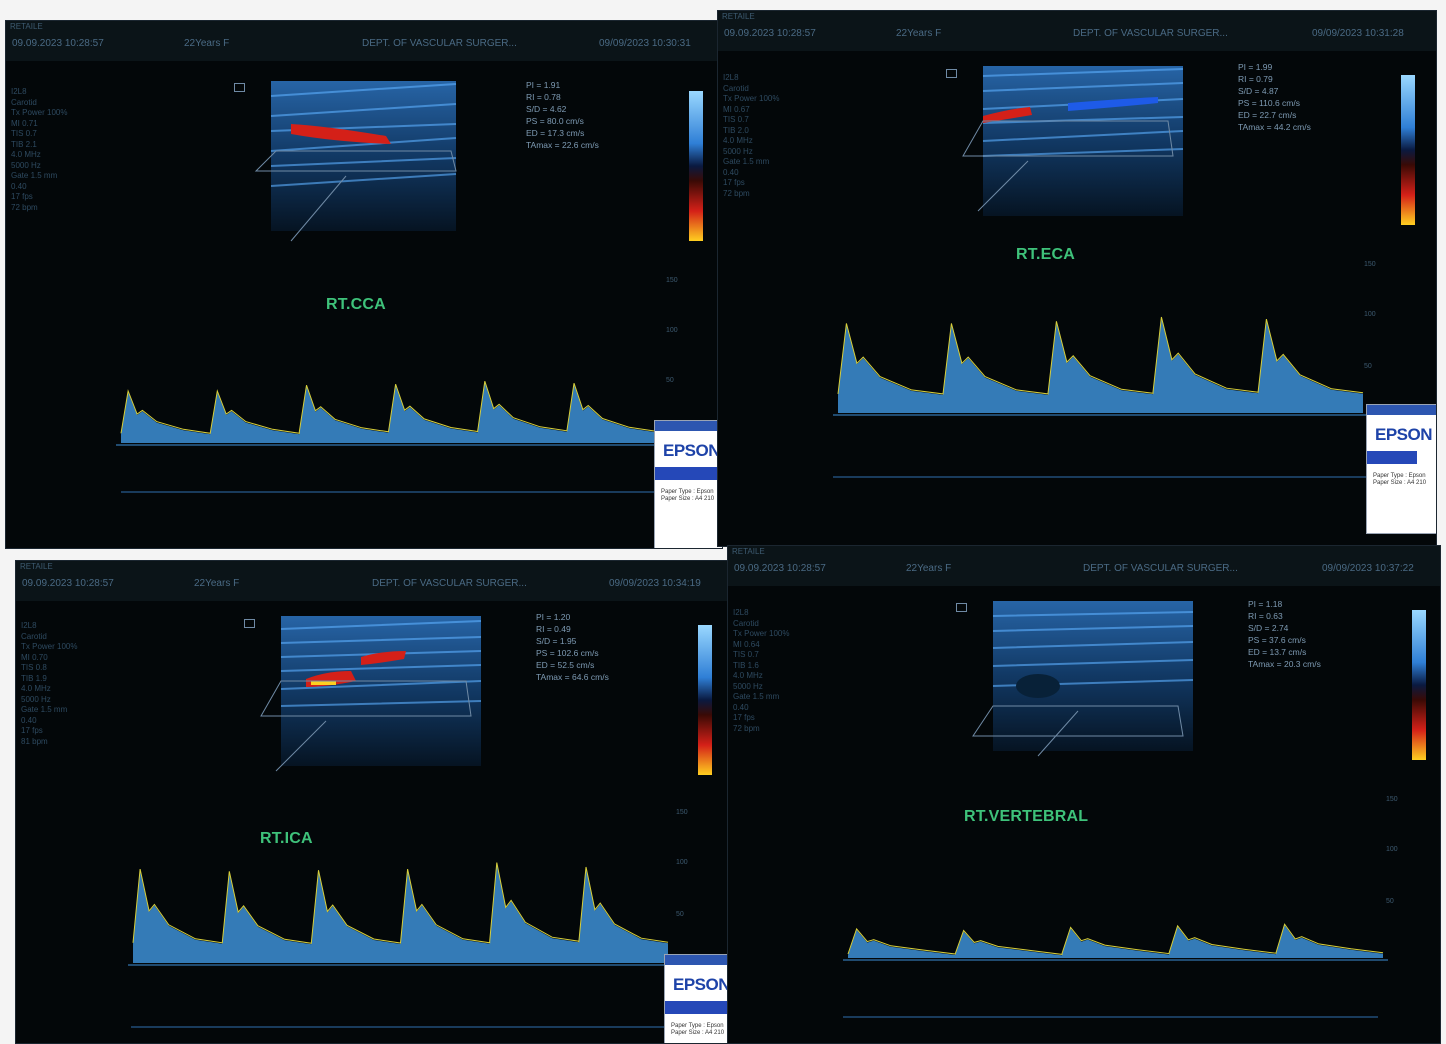 This screenshot has height=1044, width=1446. Describe the element at coordinates (1255, 67) in the screenshot. I see `measure-pi: PI = 1.99` at that location.